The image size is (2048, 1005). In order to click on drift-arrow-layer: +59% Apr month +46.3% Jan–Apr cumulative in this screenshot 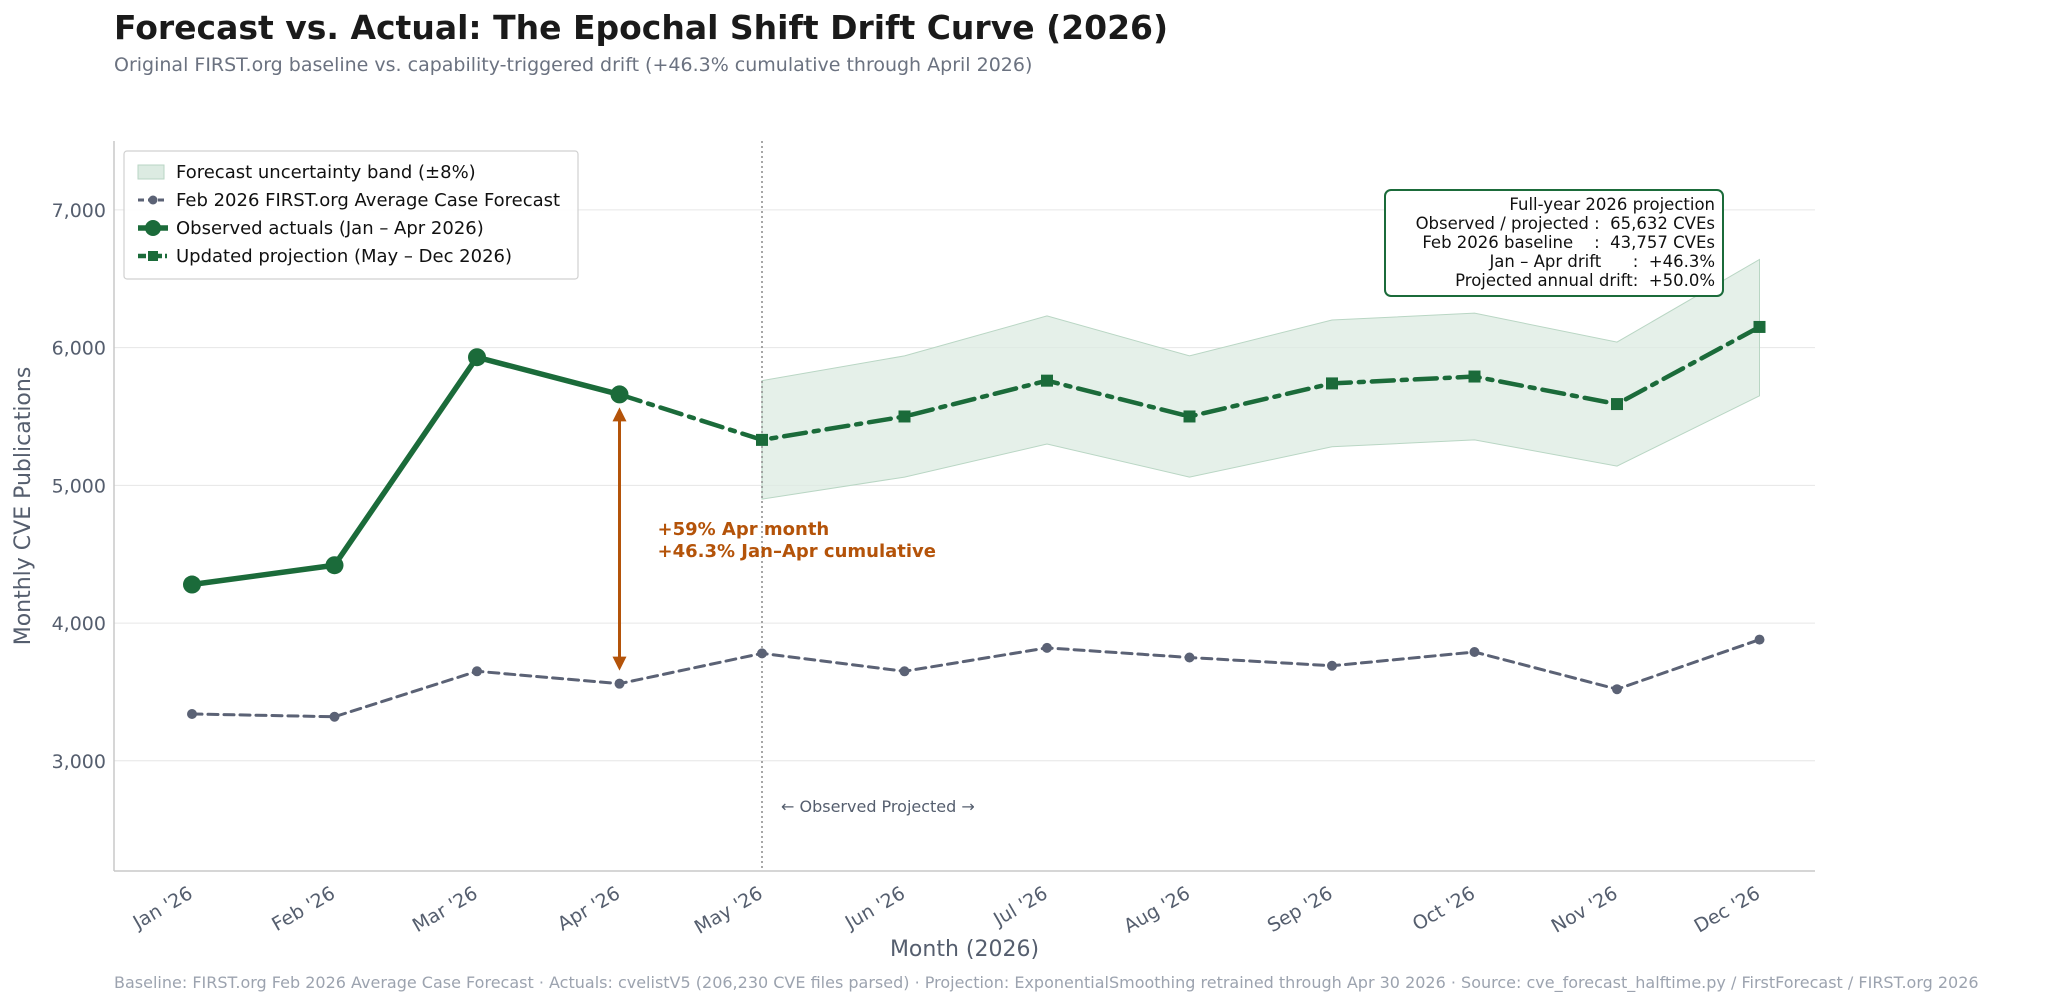, I will do `click(774, 539)`.